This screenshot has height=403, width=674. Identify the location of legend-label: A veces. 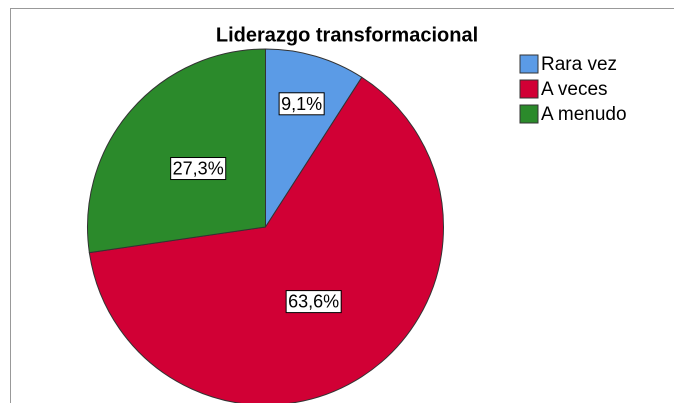
(574, 89).